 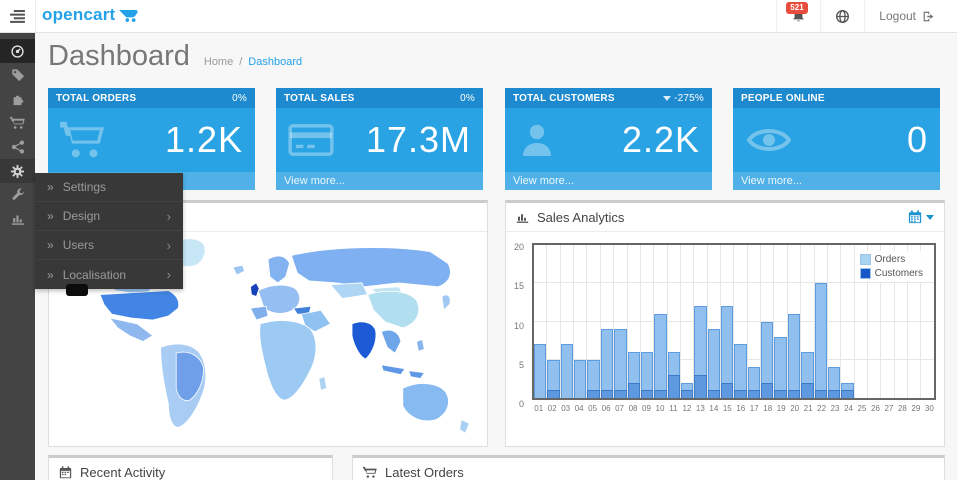 What do you see at coordinates (311, 140) in the screenshot?
I see `credit-card-icon` at bounding box center [311, 140].